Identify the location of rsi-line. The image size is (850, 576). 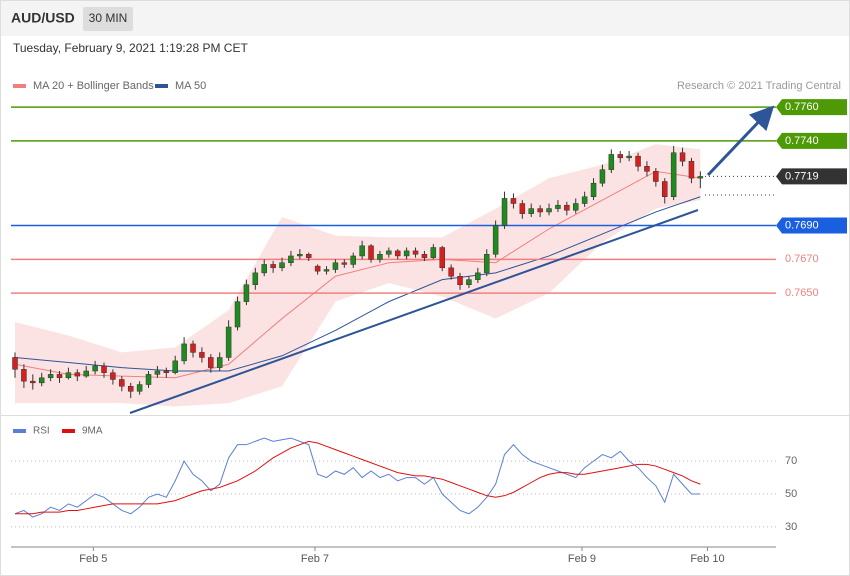
(357, 477).